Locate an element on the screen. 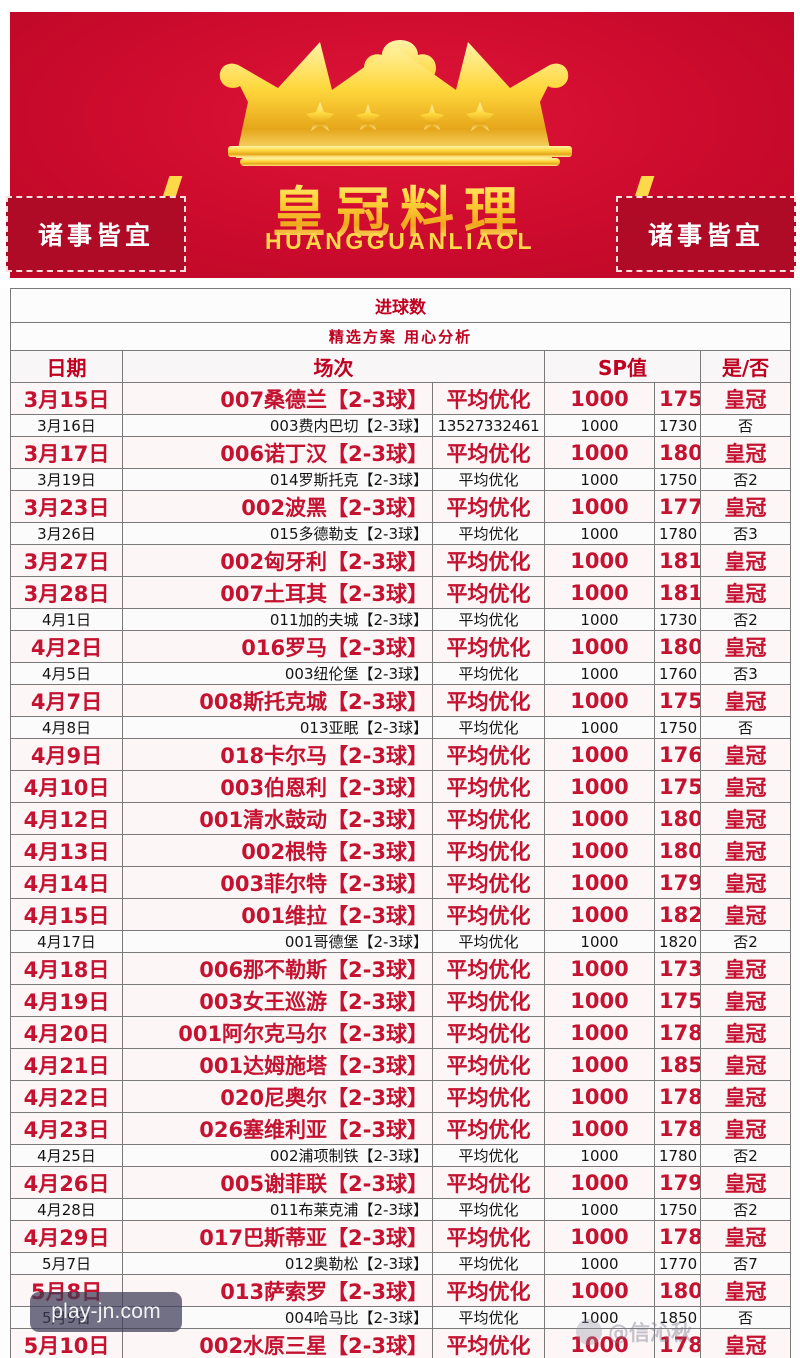 The width and height of the screenshot is (800, 1358). table-subtitle-row: 精选方案 用心分析 is located at coordinates (400, 336).